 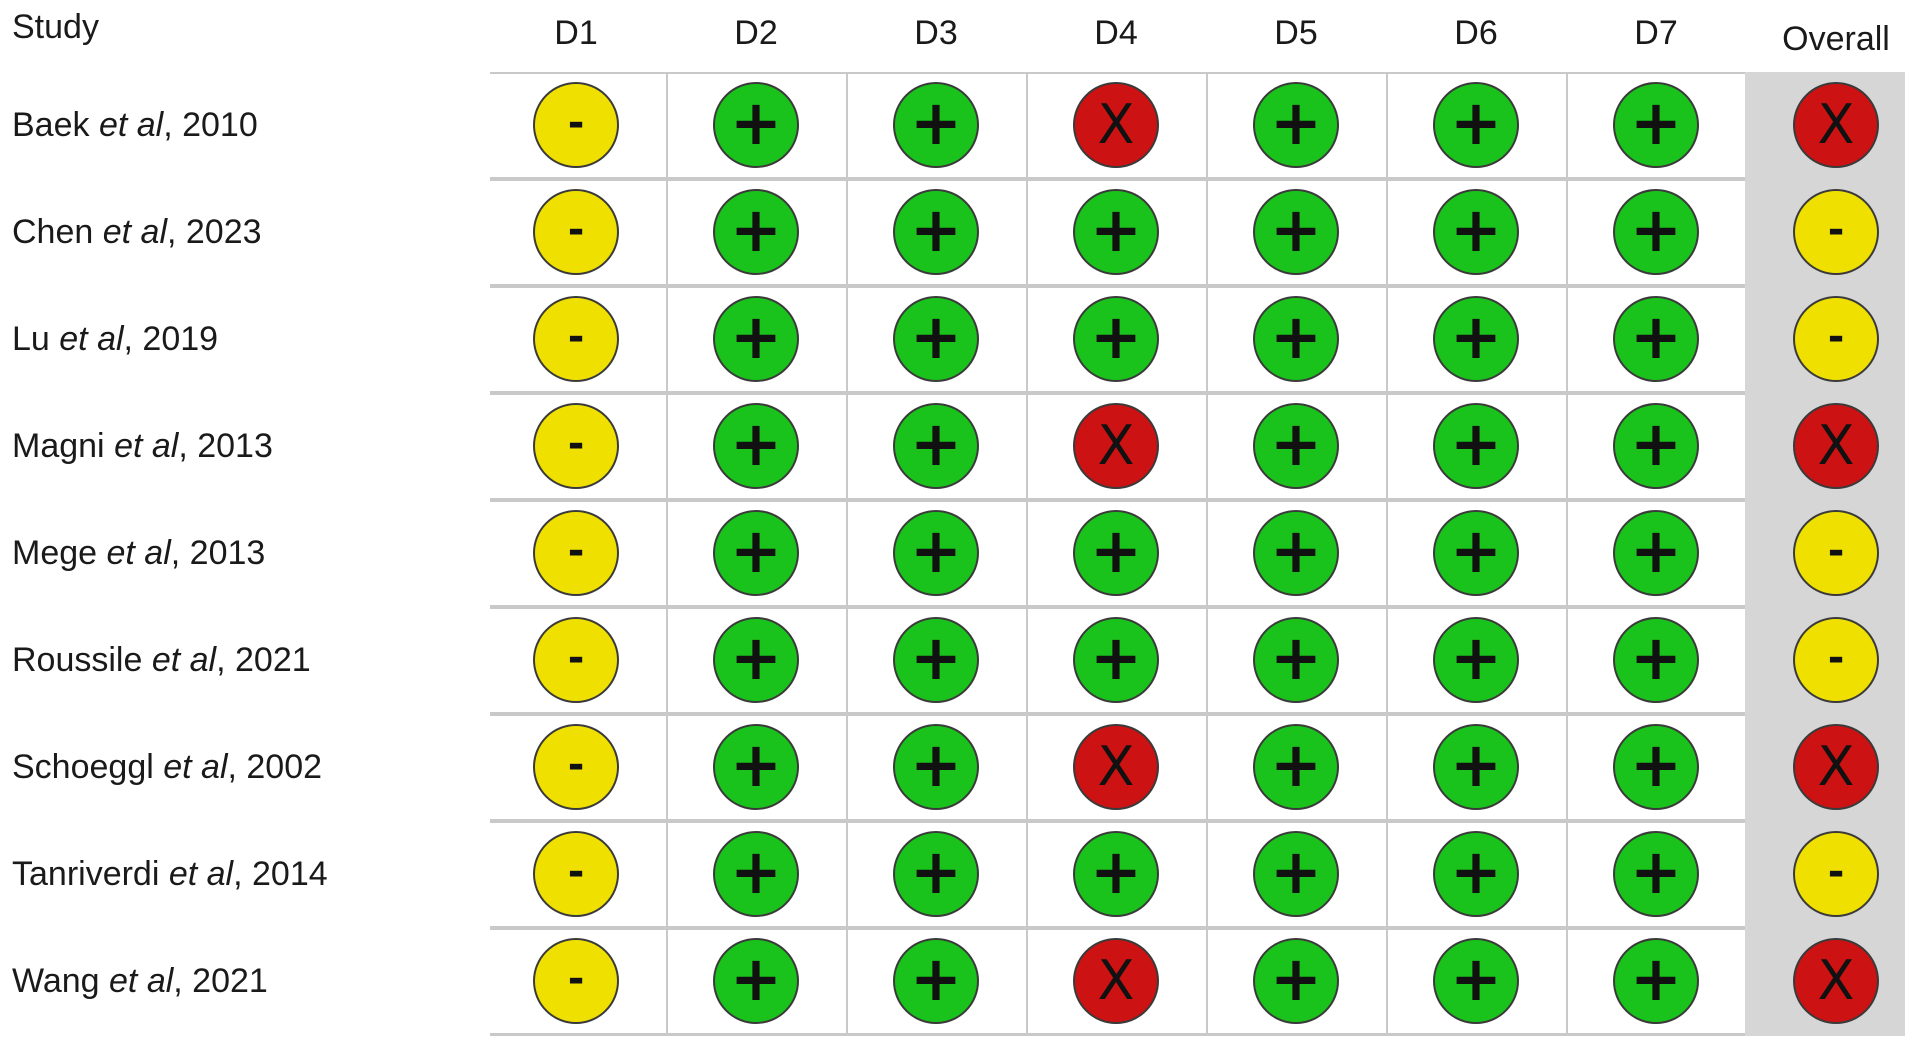 What do you see at coordinates (576, 32) in the screenshot?
I see `domain-header-d1: D1` at bounding box center [576, 32].